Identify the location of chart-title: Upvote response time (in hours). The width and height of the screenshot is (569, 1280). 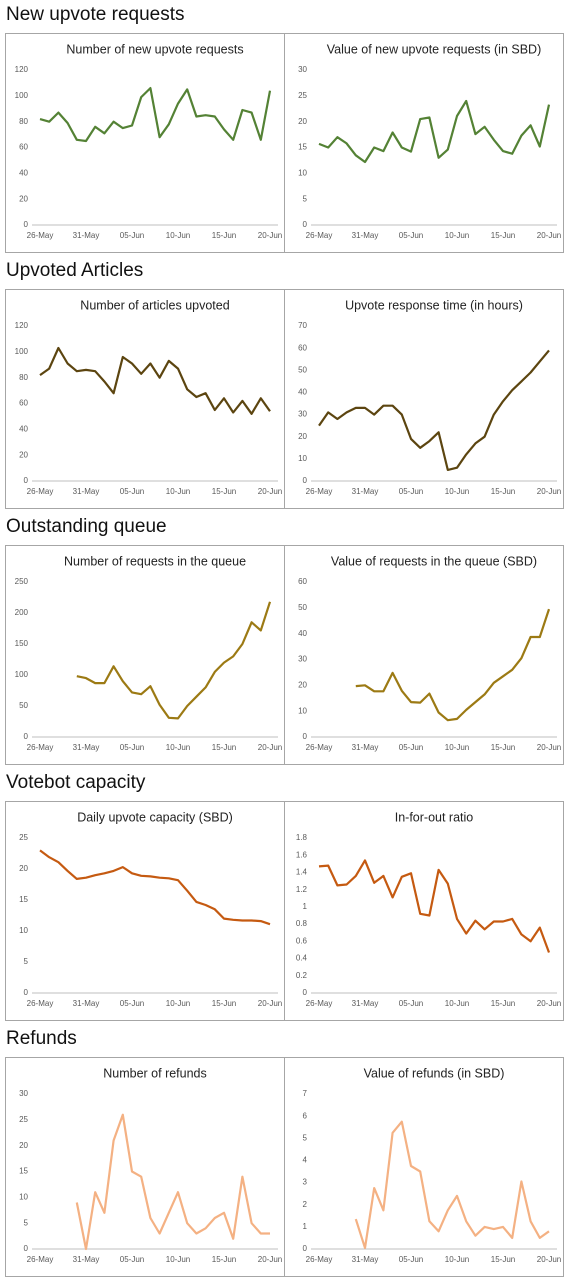
(434, 305).